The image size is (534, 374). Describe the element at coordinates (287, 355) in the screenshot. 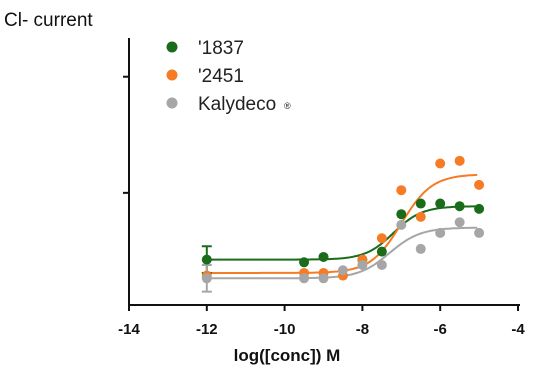

I see `x-axis-label: log([conc]) M` at that location.